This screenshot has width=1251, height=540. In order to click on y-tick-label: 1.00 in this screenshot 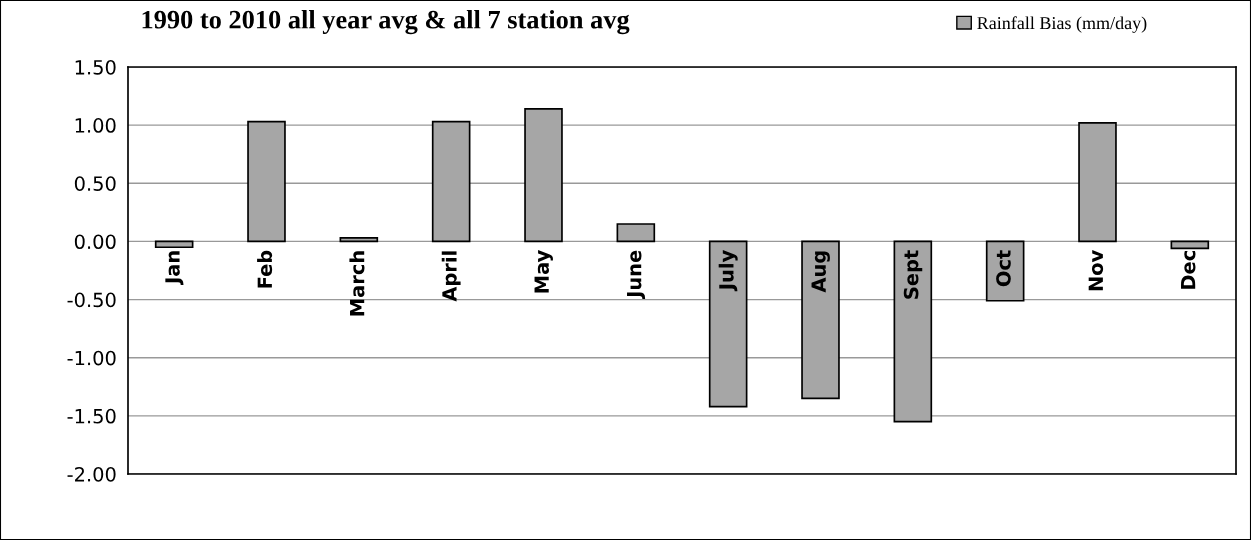, I will do `click(95, 125)`.